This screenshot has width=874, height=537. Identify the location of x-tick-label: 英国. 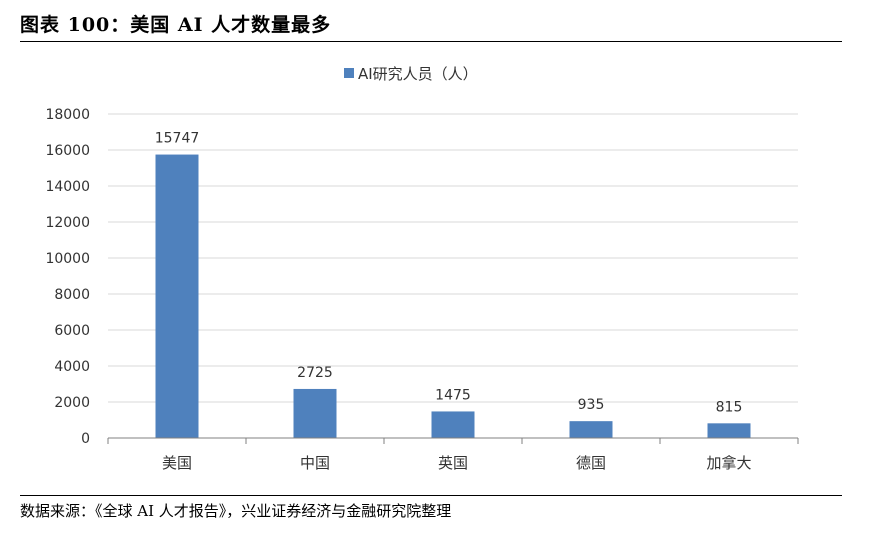
(453, 463).